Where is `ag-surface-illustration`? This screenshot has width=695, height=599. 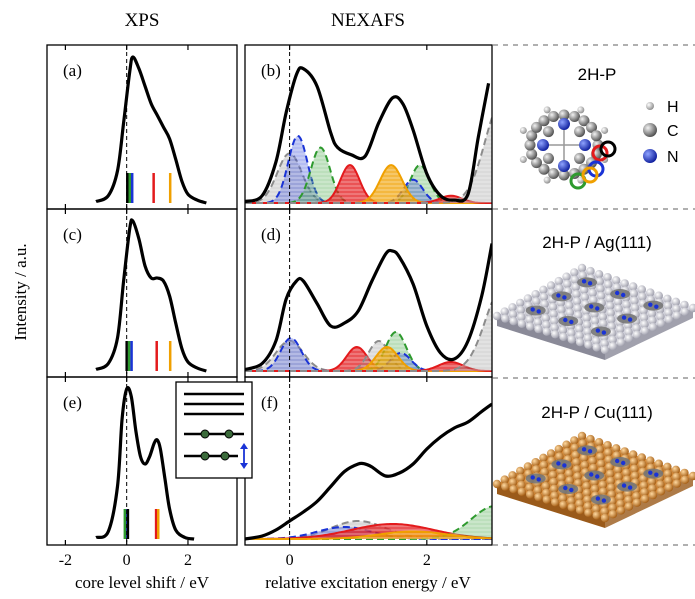 ag-surface-illustration is located at coordinates (593, 311).